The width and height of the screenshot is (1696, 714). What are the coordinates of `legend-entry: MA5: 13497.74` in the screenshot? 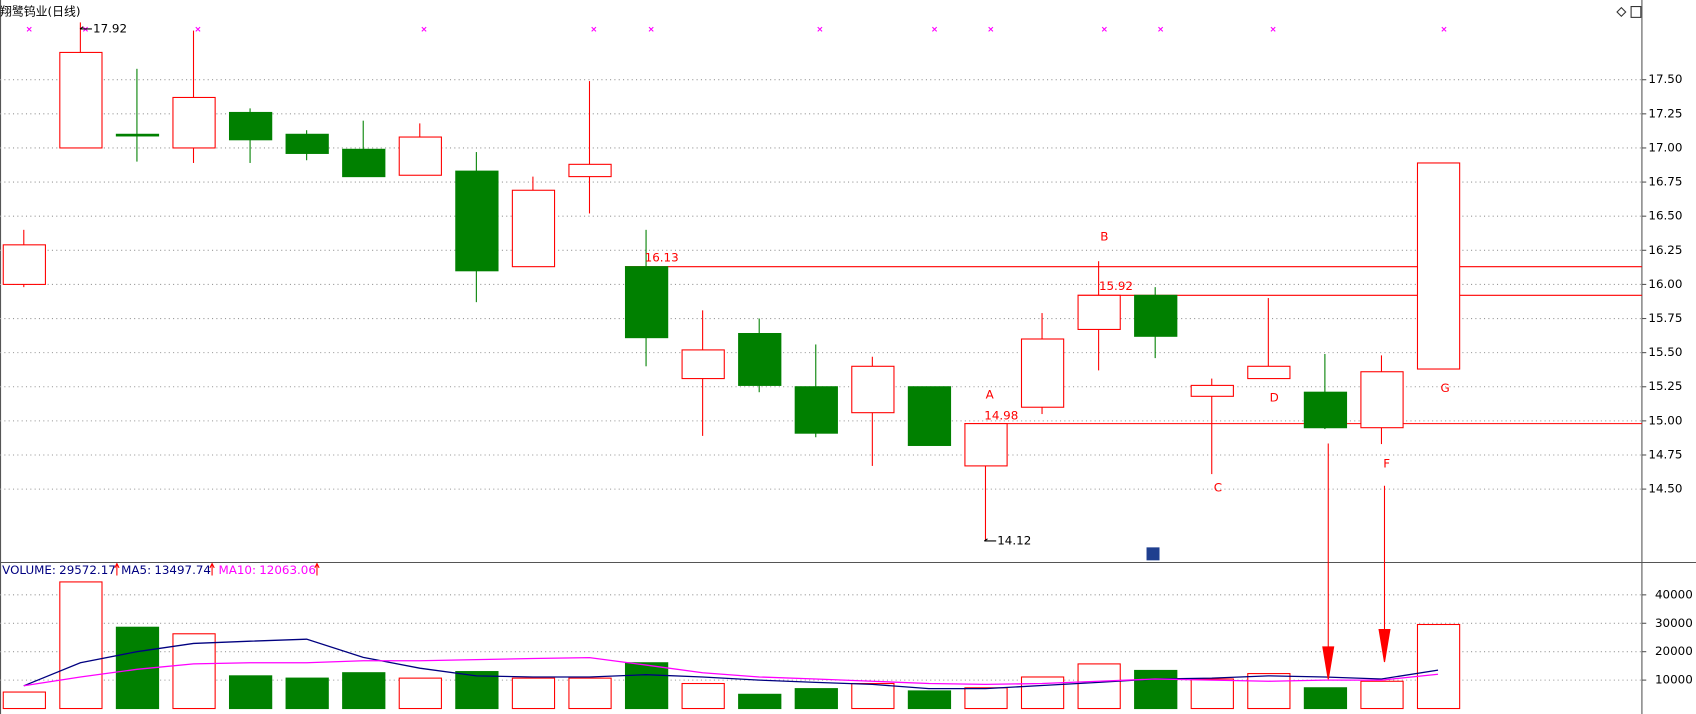 It's located at (166, 570).